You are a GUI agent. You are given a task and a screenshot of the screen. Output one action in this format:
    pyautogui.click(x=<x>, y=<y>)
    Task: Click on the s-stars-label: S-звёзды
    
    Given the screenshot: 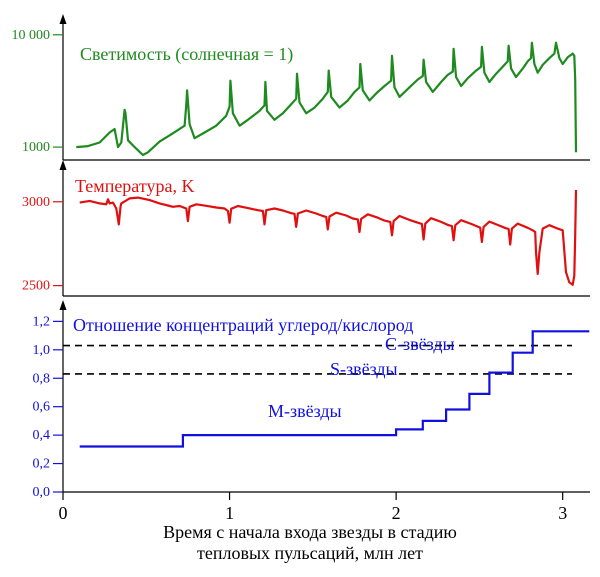 What is the action you would take?
    pyautogui.click(x=364, y=369)
    